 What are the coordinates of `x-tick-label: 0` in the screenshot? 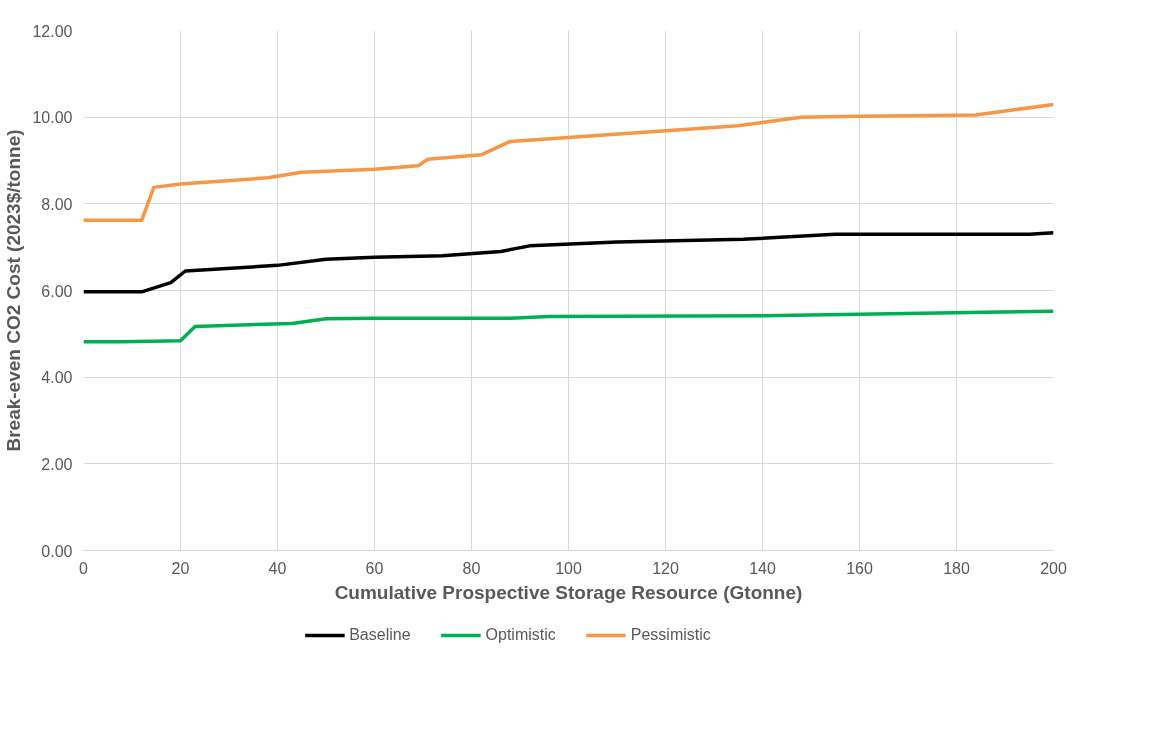 It's located at (84, 568).